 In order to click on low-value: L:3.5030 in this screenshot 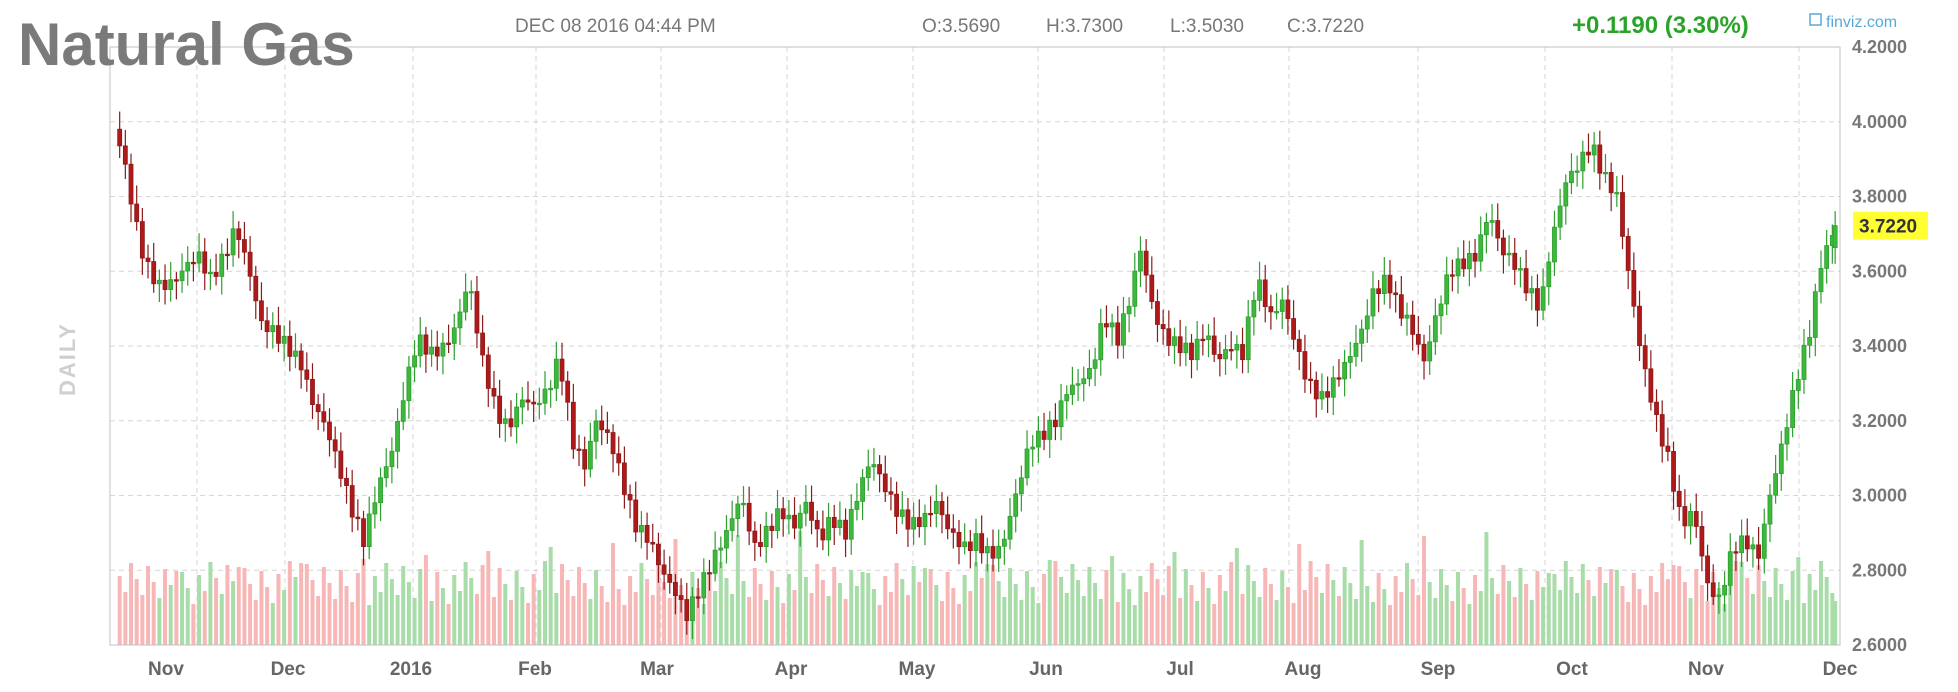, I will do `click(1207, 26)`.